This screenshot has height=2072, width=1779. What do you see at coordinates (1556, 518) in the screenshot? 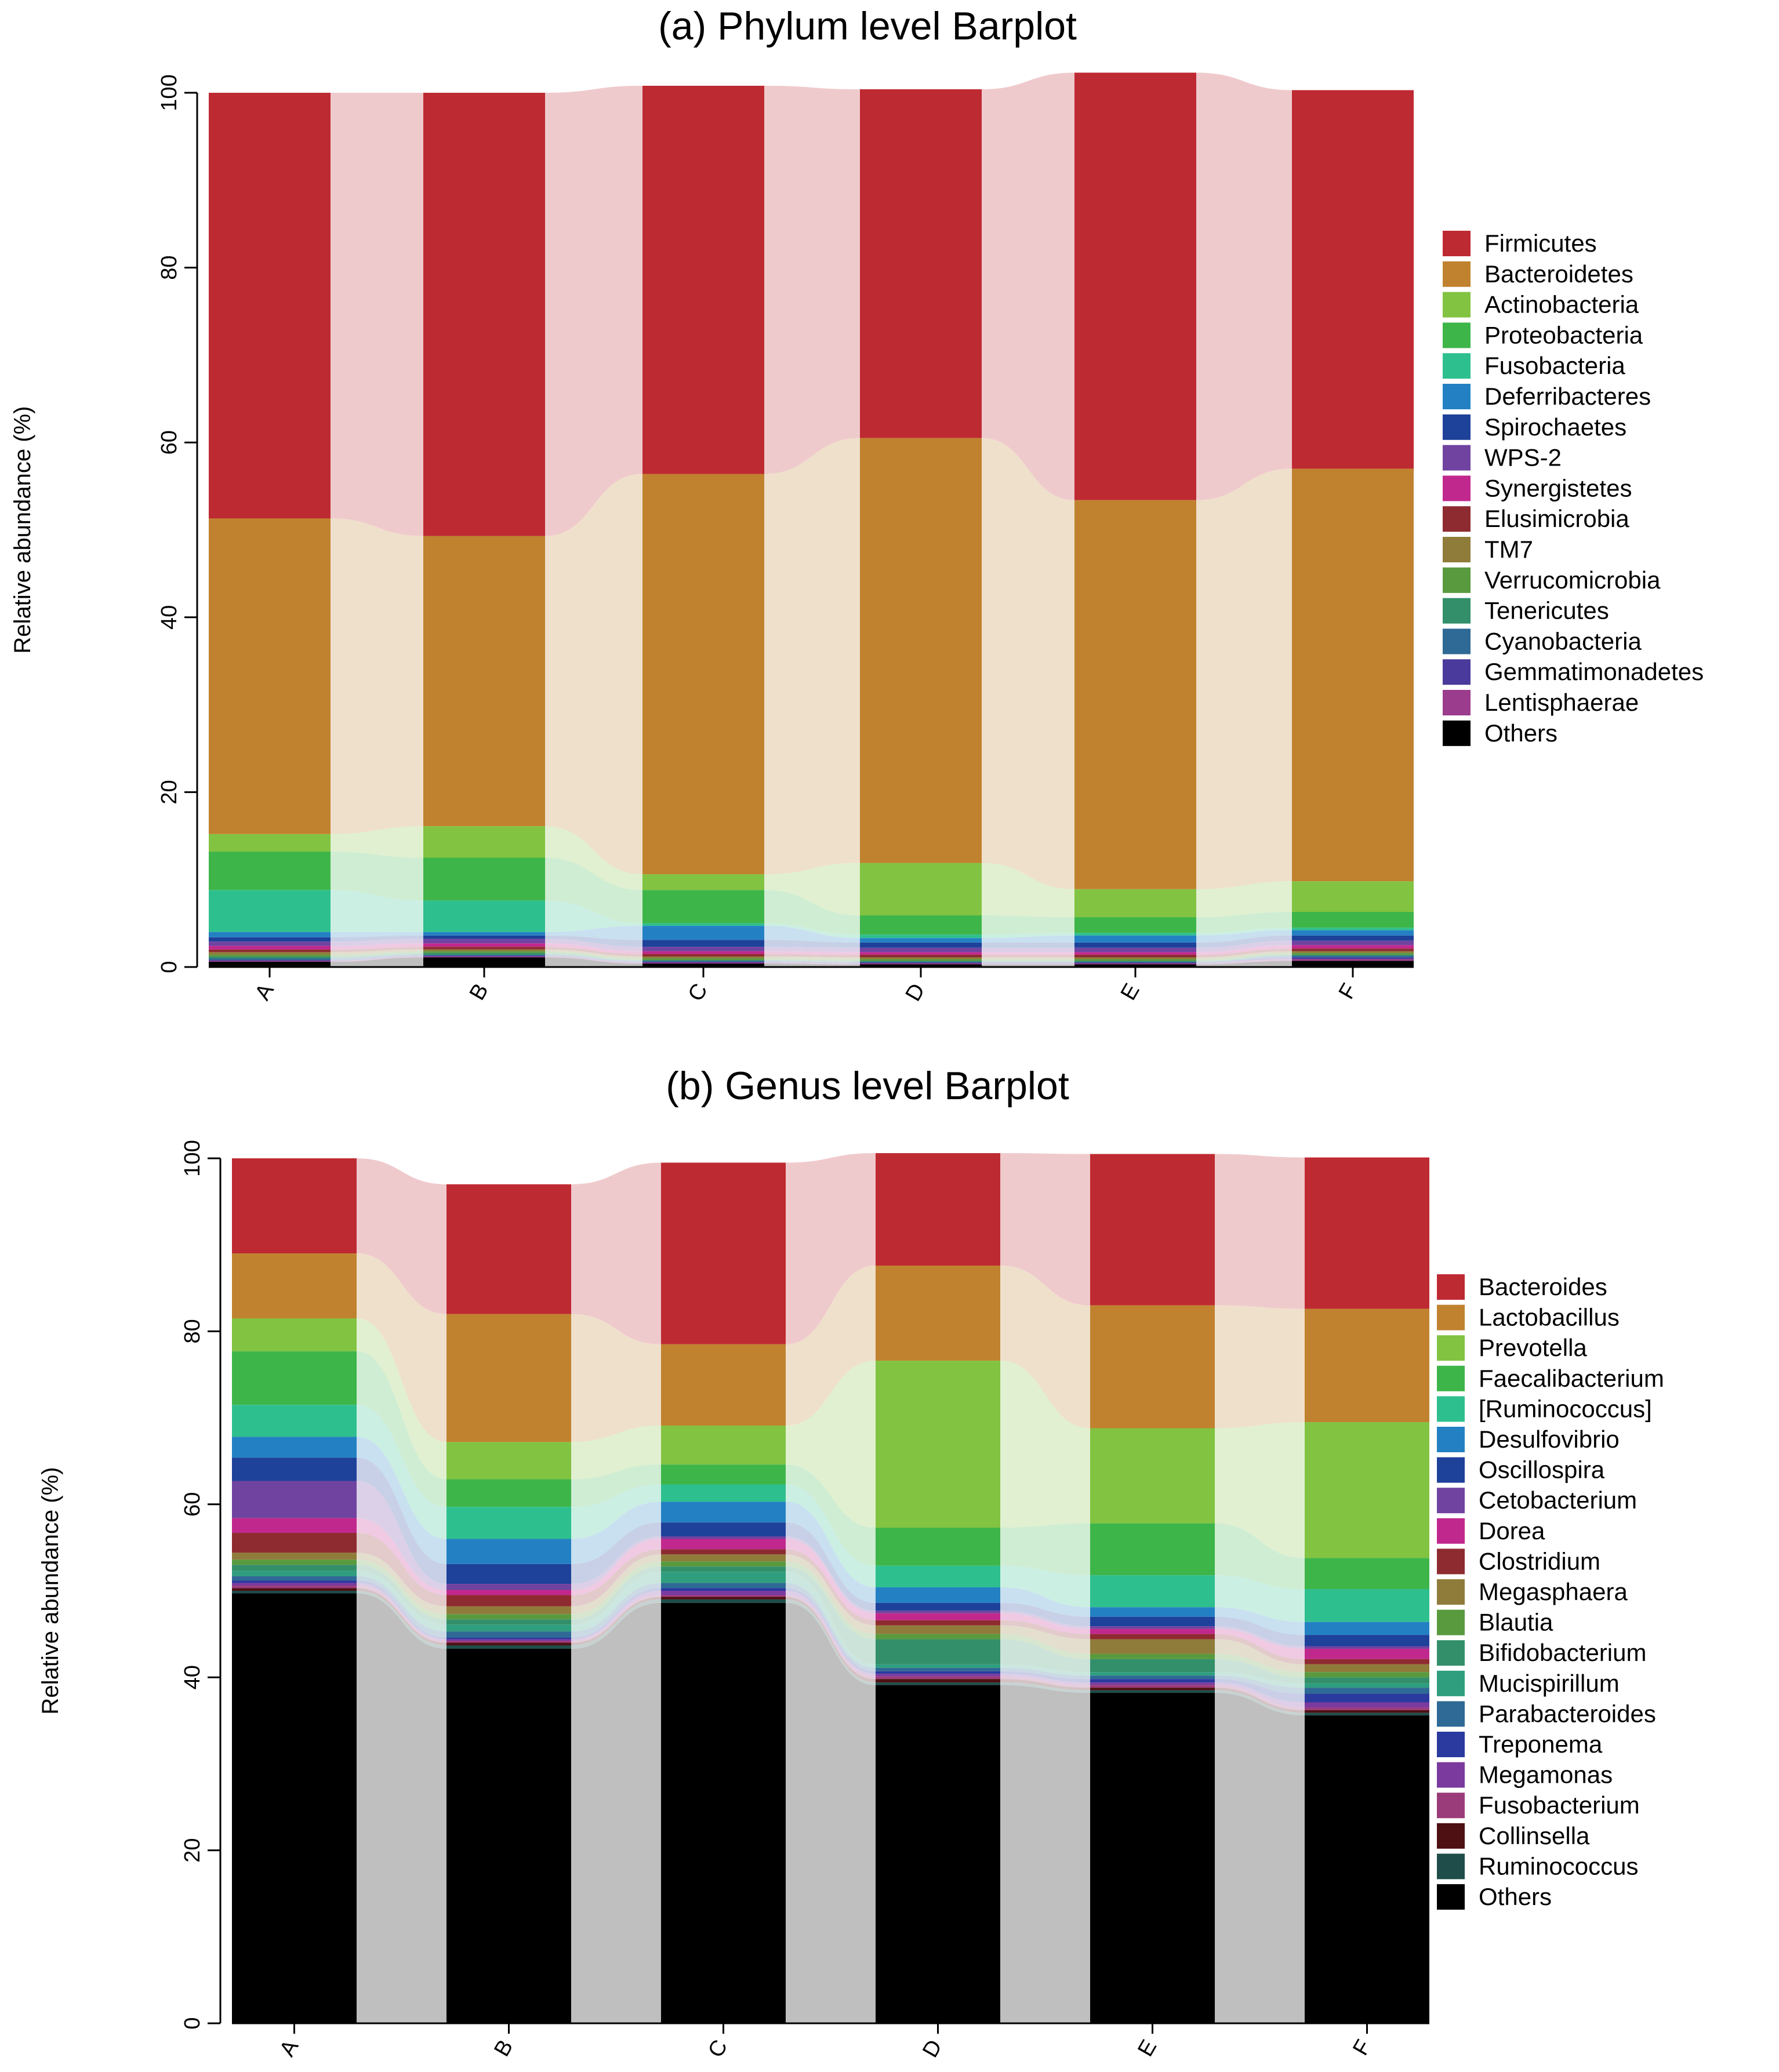
I see `legend-label-elusimicrobia: Elusimicrobia` at bounding box center [1556, 518].